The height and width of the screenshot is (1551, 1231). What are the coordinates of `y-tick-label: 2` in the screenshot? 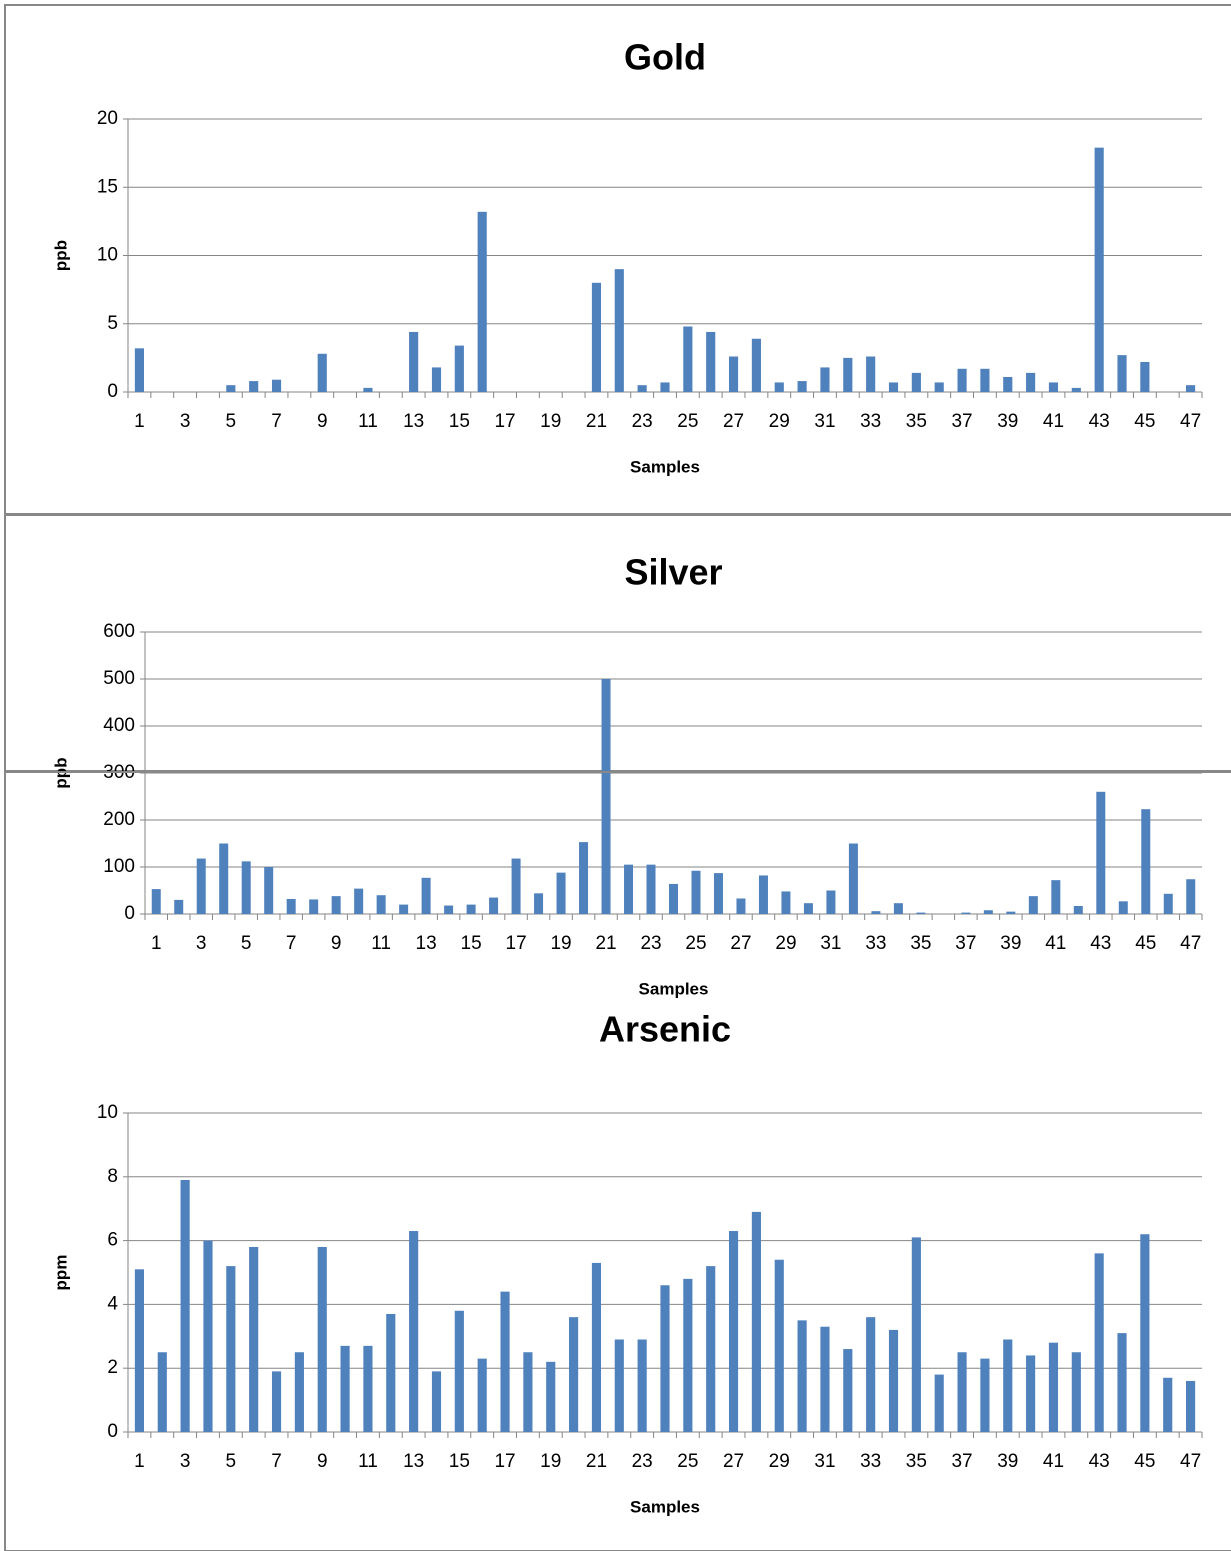 It's located at (112, 1367).